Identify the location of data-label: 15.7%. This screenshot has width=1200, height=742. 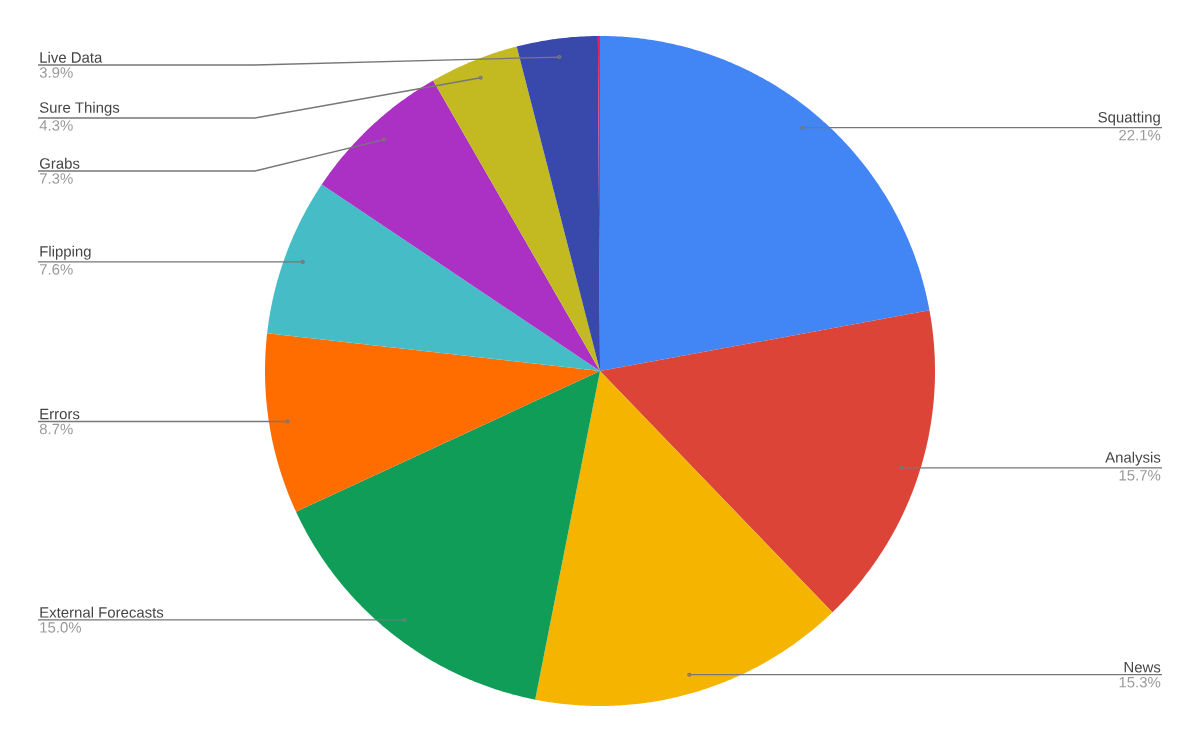
(1140, 475).